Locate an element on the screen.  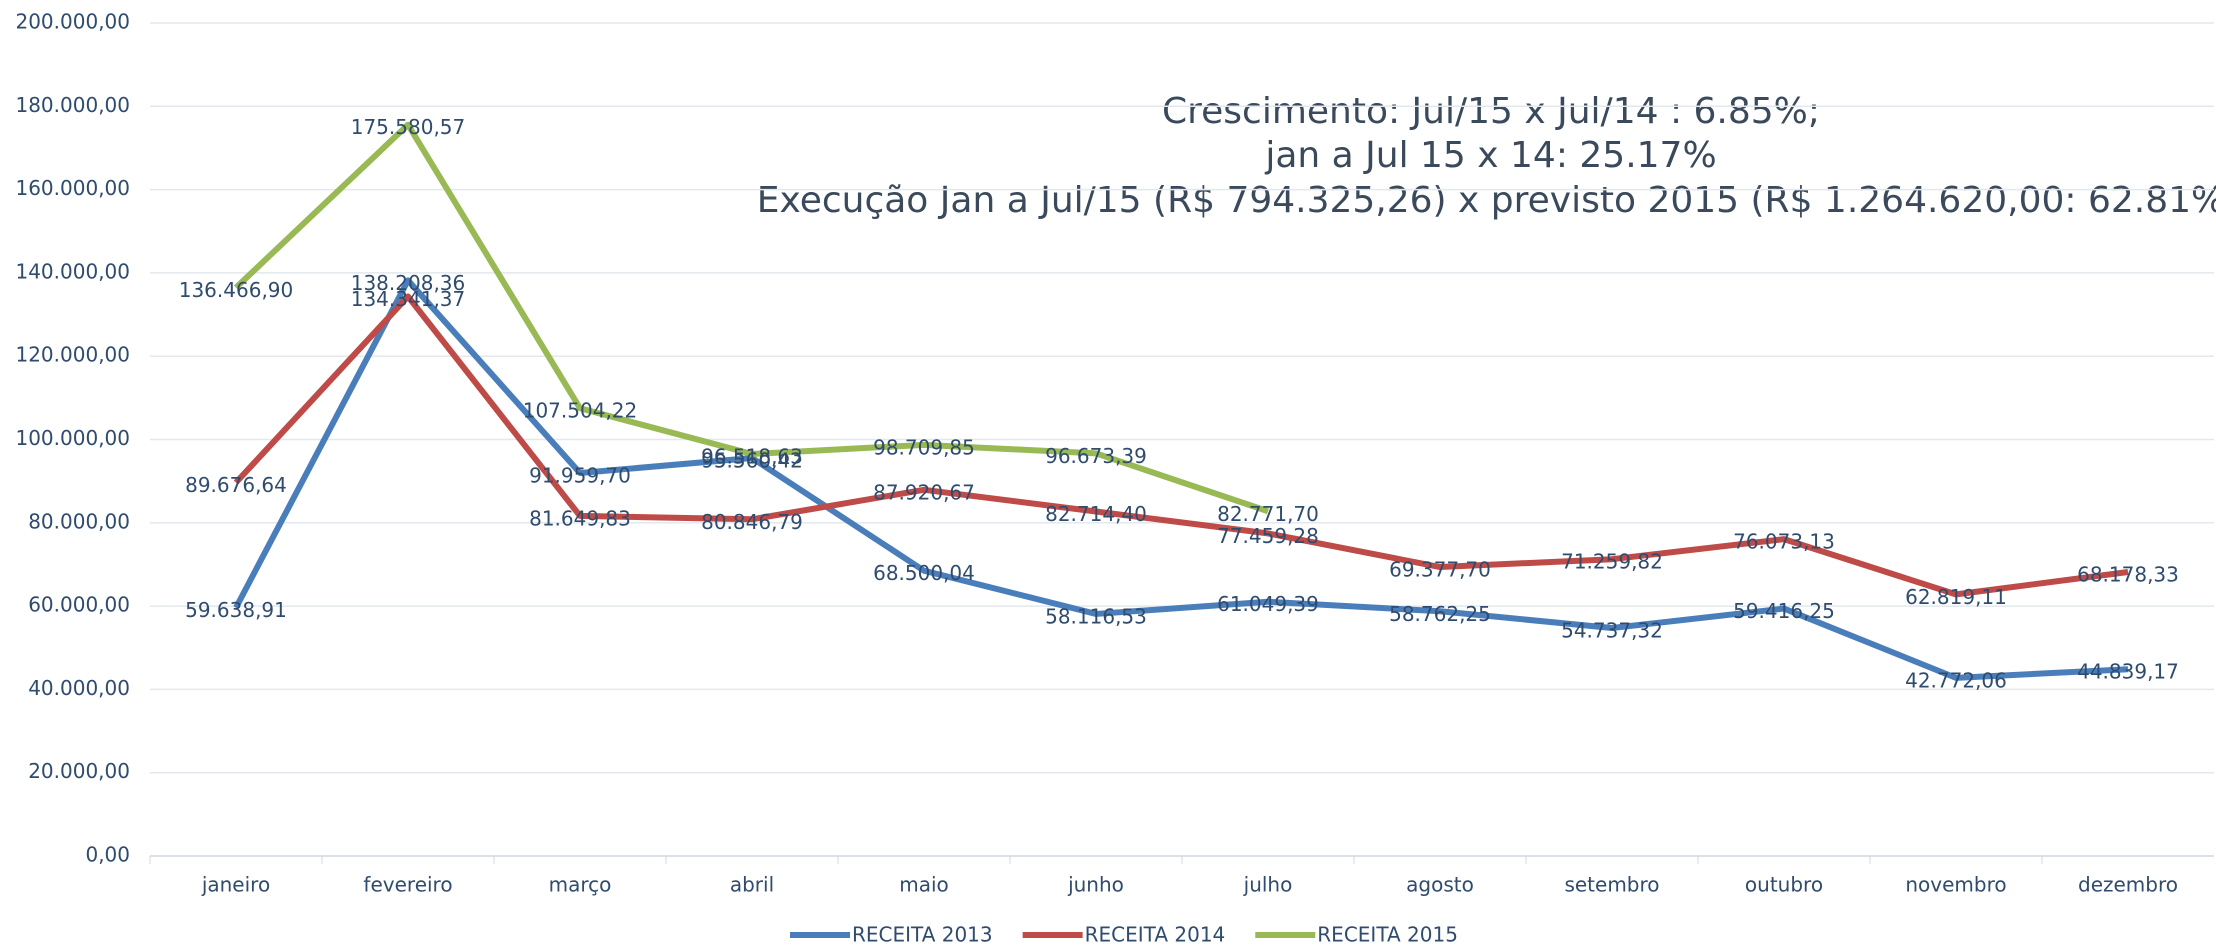
data-label: 68.178,33 is located at coordinates (2128, 575).